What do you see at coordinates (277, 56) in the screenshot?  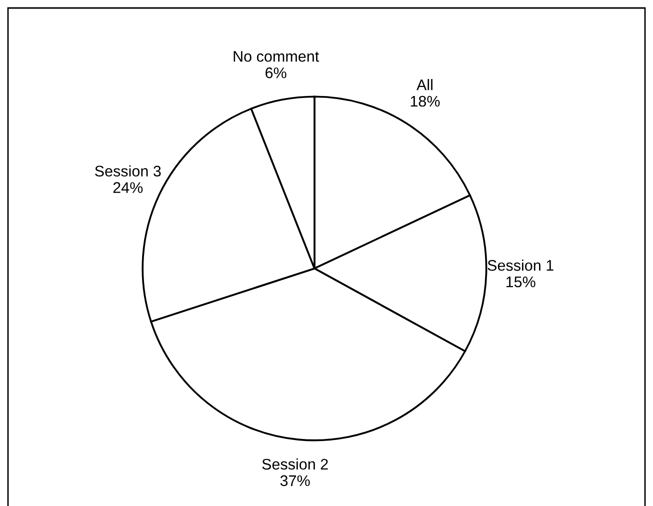 I see `slice-label: No comment` at bounding box center [277, 56].